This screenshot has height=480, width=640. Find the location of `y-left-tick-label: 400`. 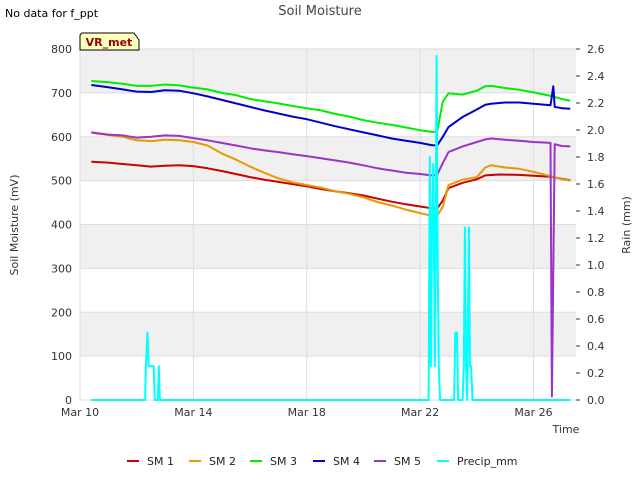

y-left-tick-label: 400 is located at coordinates (61, 225).